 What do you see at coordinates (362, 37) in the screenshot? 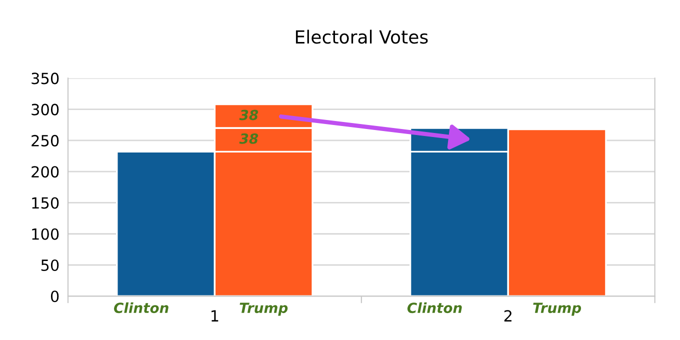
I see `chart-title: Electoral Votes` at bounding box center [362, 37].